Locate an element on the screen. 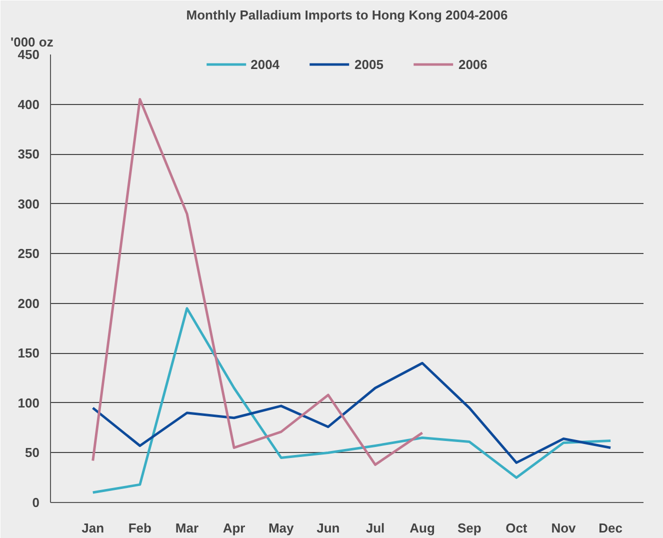 The width and height of the screenshot is (663, 538). x-tick-label: Jul is located at coordinates (375, 528).